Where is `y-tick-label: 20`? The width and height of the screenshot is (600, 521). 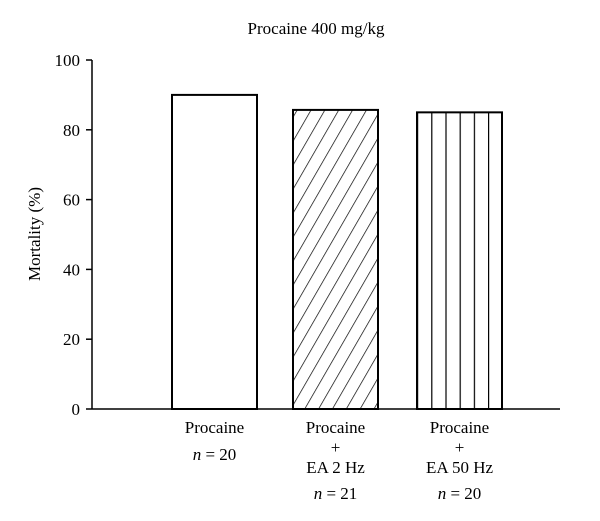 y-tick-label: 20 is located at coordinates (71, 339).